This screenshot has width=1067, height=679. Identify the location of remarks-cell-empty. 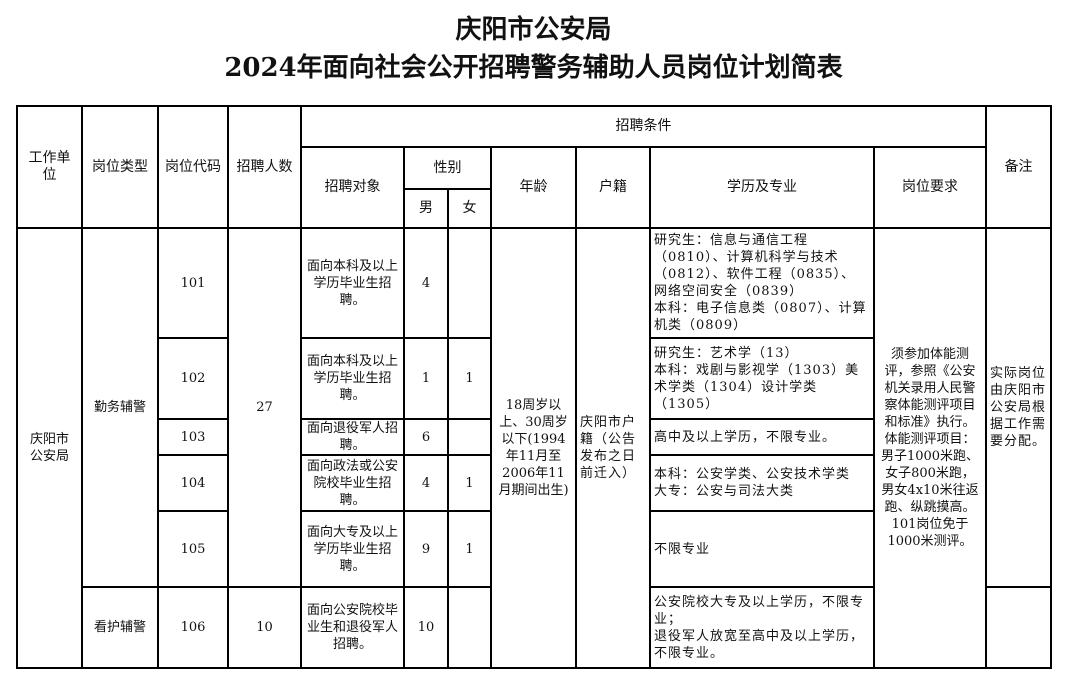
(1018, 627).